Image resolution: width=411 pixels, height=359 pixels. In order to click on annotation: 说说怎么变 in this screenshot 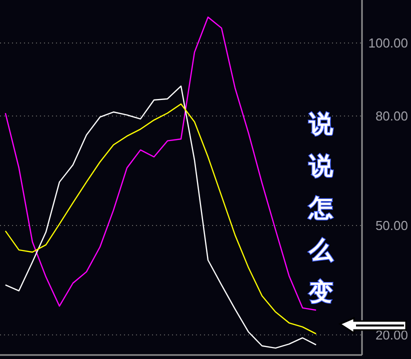, I will do `click(321, 208)`.